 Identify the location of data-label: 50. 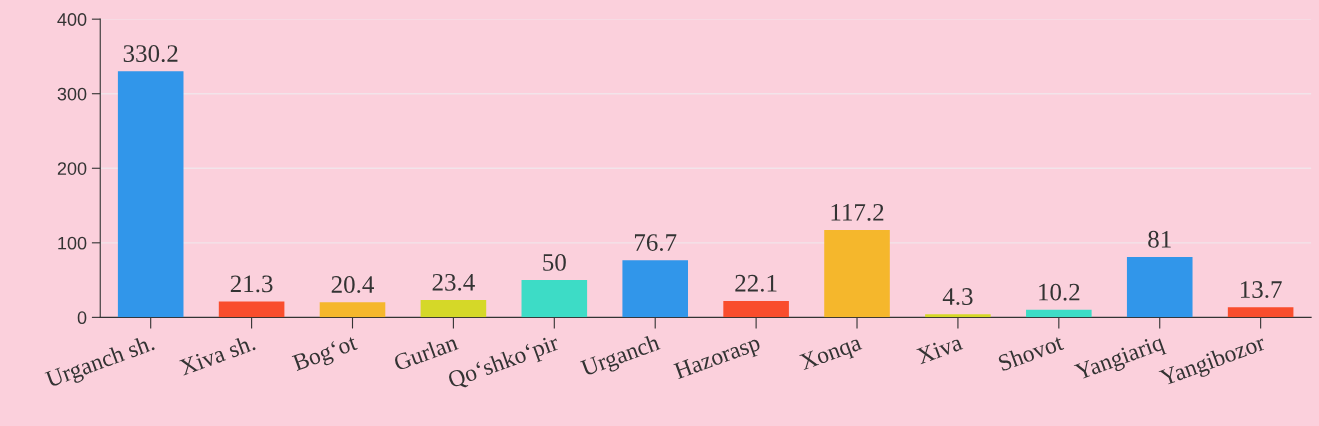
(554, 262).